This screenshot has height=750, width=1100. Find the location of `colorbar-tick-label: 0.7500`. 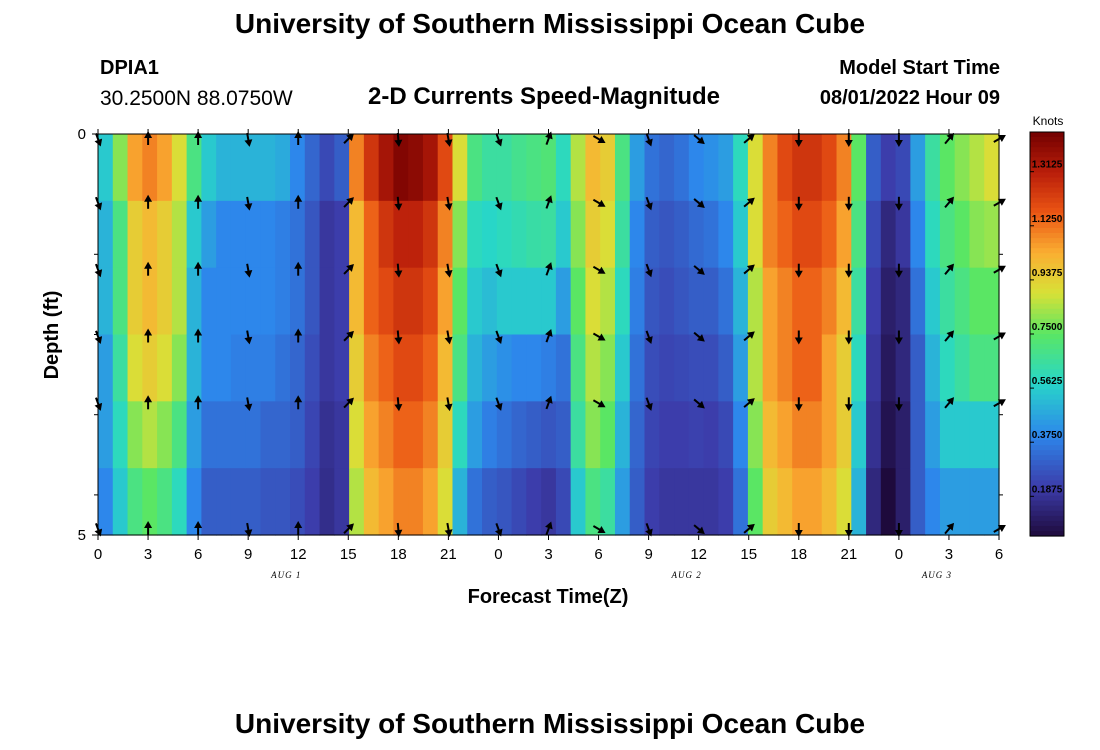

colorbar-tick-label: 0.7500 is located at coordinates (1047, 327).